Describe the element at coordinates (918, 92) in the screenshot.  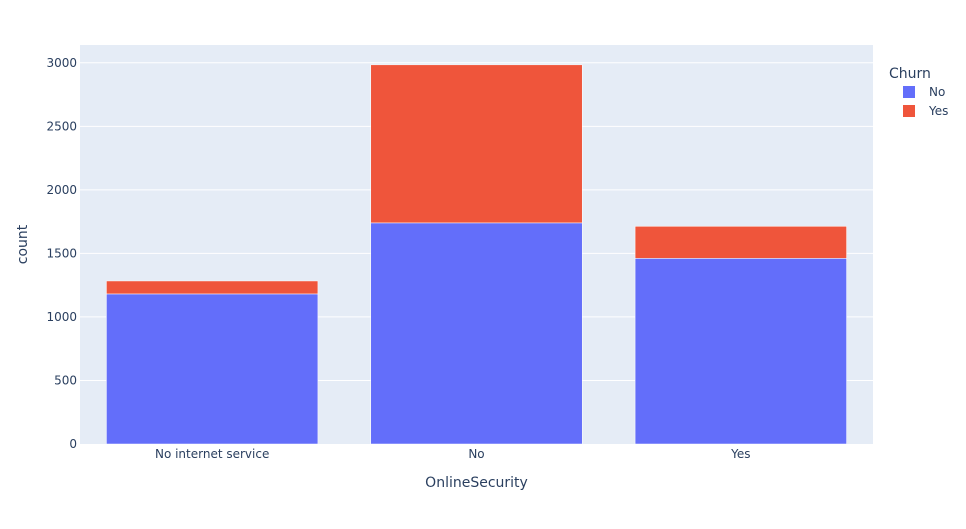
I see `legend: Churn No Yes` at that location.